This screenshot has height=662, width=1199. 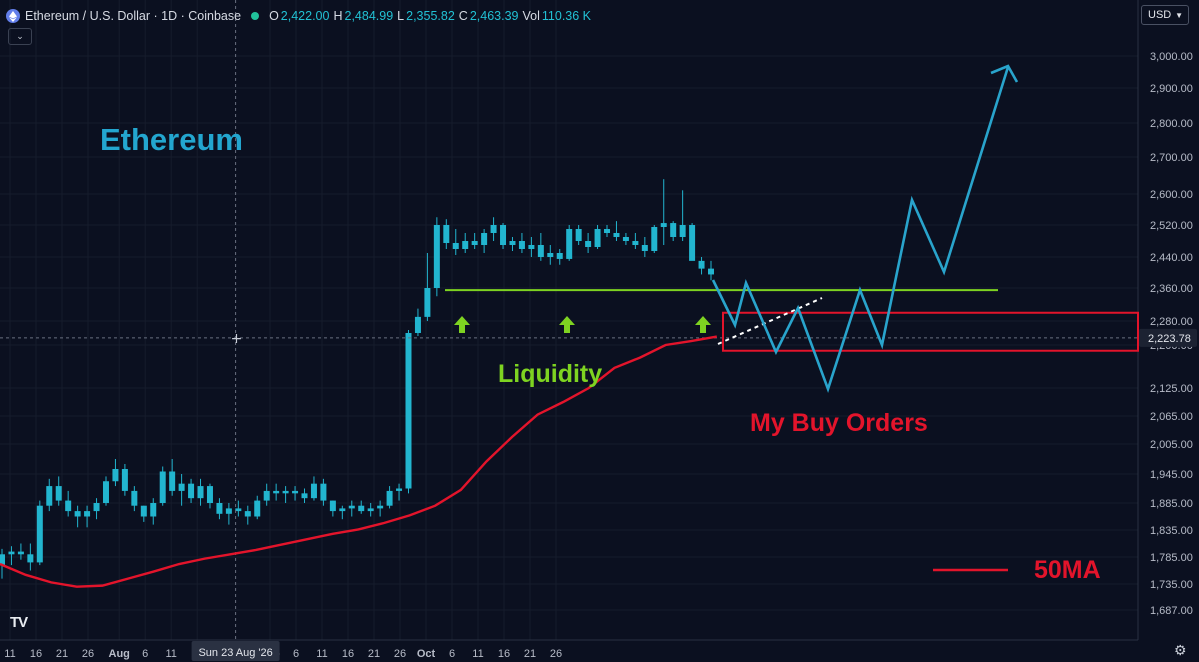 What do you see at coordinates (1171, 475) in the screenshot?
I see `price-tick-label: 1,945.00` at bounding box center [1171, 475].